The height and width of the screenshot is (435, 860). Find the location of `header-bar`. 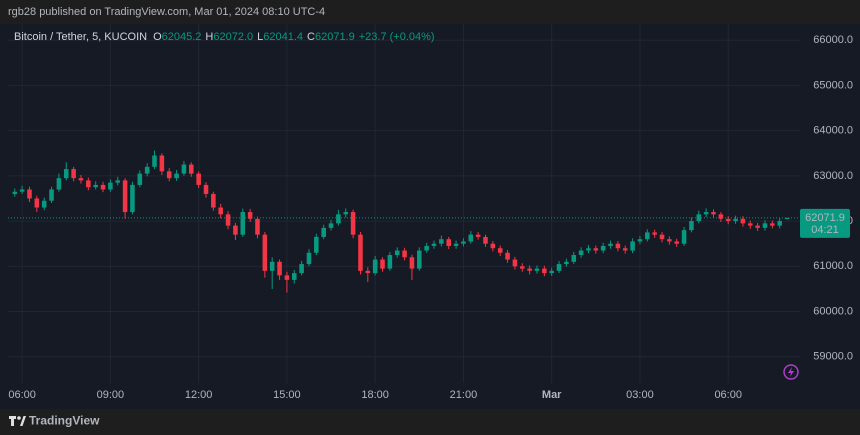

header-bar is located at coordinates (430, 12).